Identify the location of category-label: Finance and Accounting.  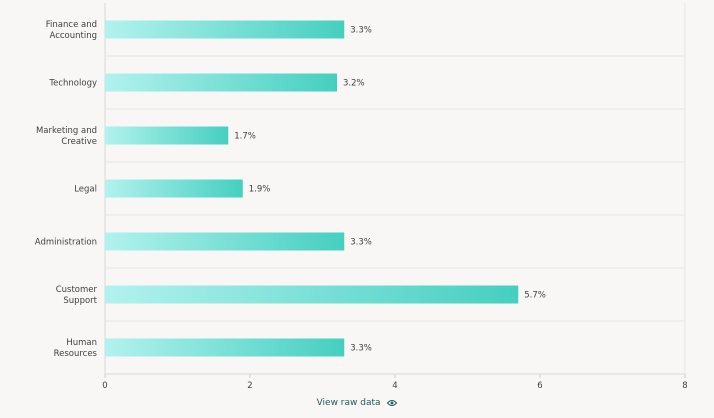
(71, 30).